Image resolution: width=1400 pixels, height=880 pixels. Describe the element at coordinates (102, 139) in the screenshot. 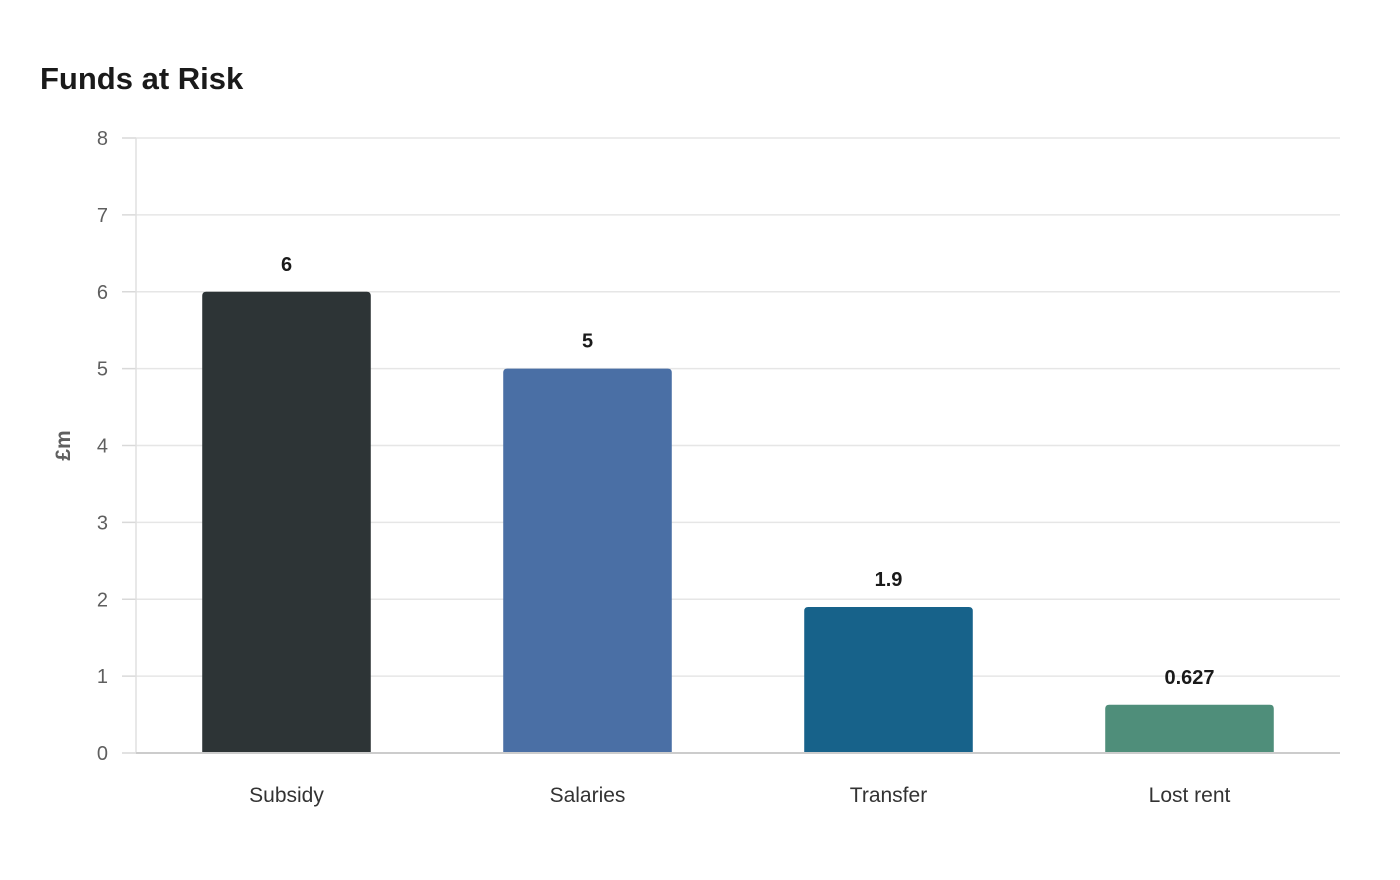

I see `y-tick-label: 8` at that location.